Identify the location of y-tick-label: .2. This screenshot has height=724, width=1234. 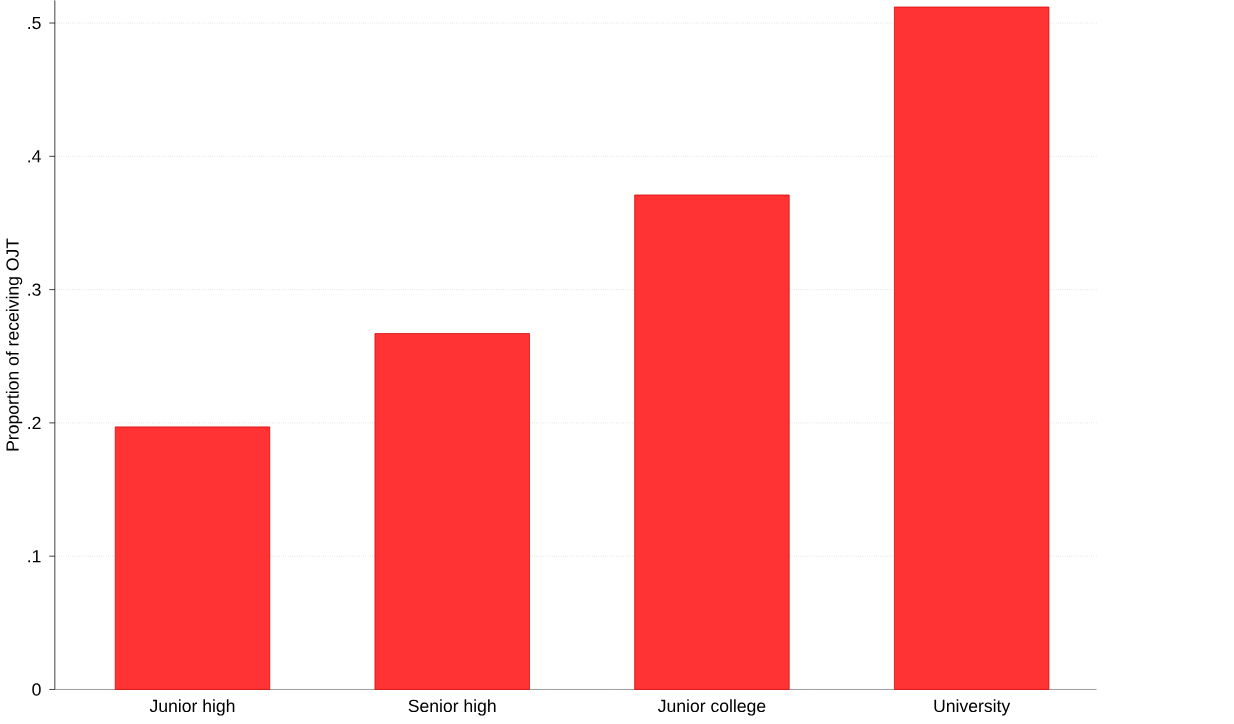
(34, 423).